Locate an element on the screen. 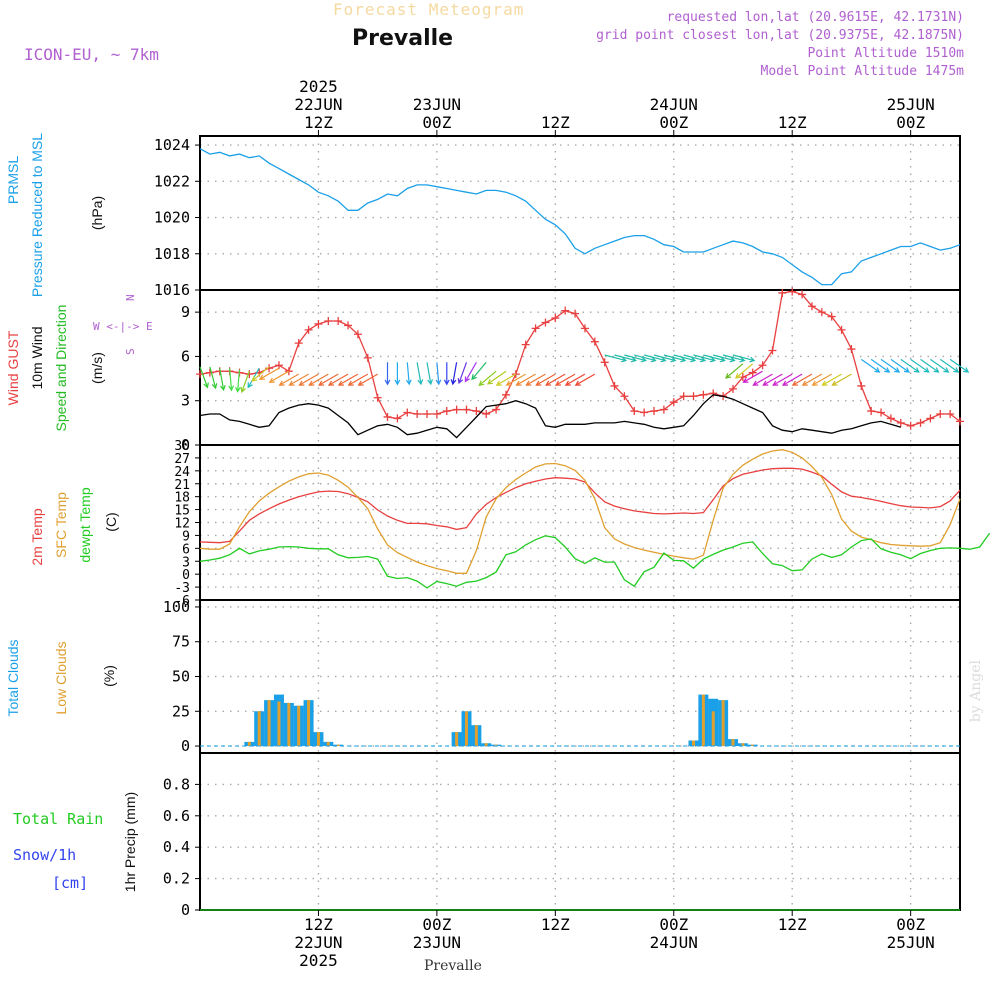 This screenshot has width=1000, height=1000. bottom-time-label: 25JUN is located at coordinates (911, 942).